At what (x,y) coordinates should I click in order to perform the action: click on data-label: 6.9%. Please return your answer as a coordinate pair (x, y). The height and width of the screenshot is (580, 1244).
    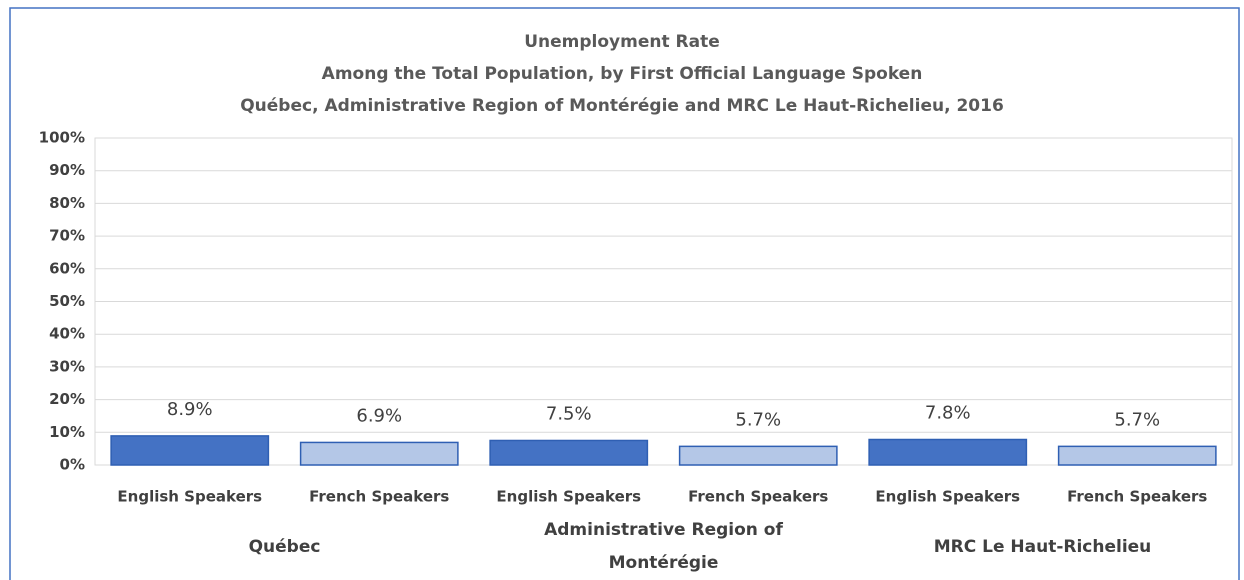
    Looking at the image, I should click on (379, 415).